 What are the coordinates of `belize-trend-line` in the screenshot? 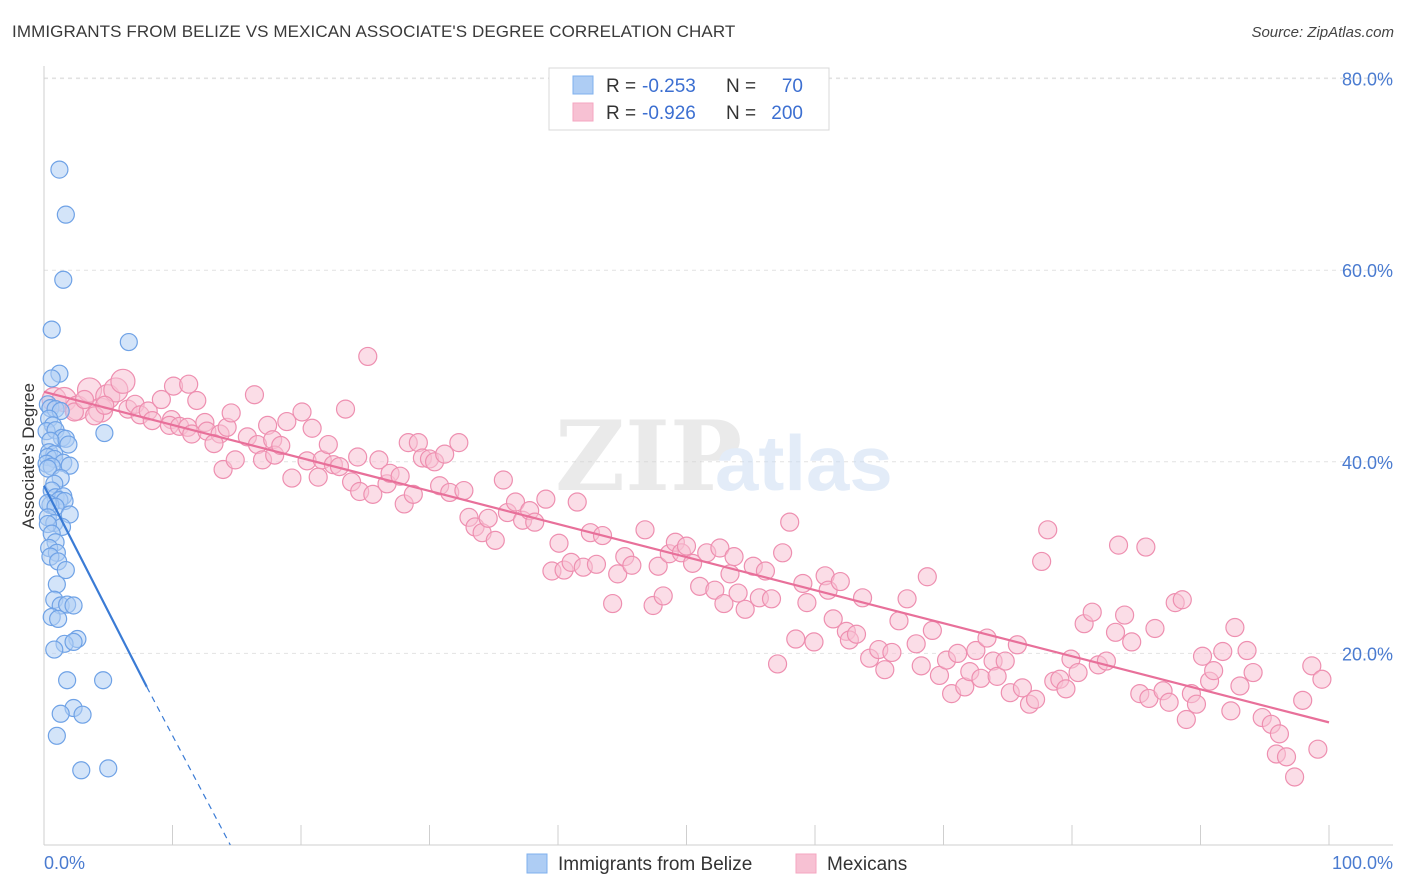 It's located at (95, 586).